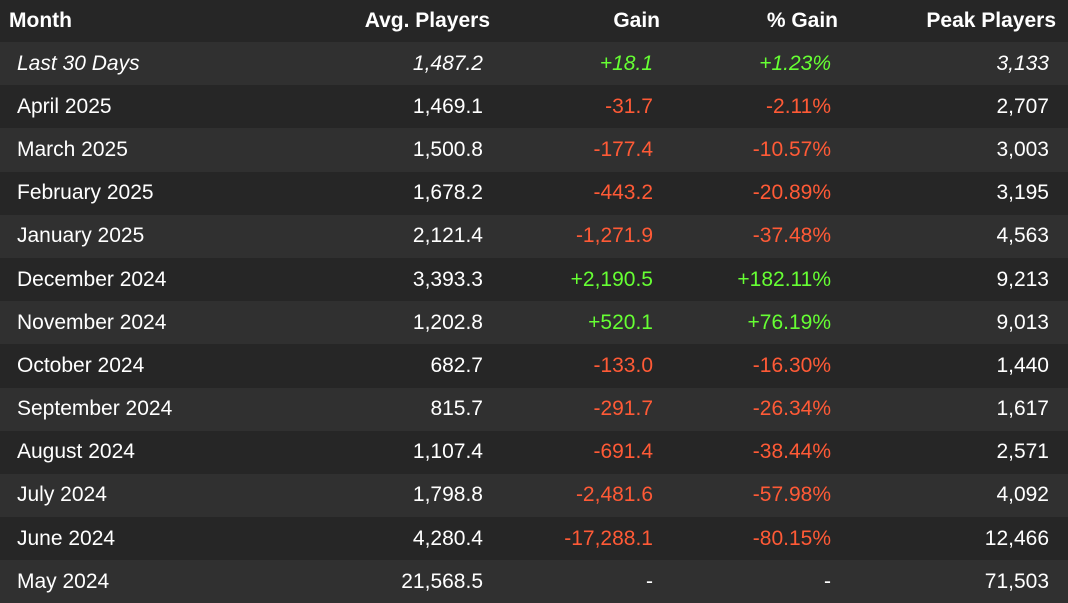 The image size is (1068, 603). What do you see at coordinates (120, 323) in the screenshot?
I see `cell-month: November 2024` at bounding box center [120, 323].